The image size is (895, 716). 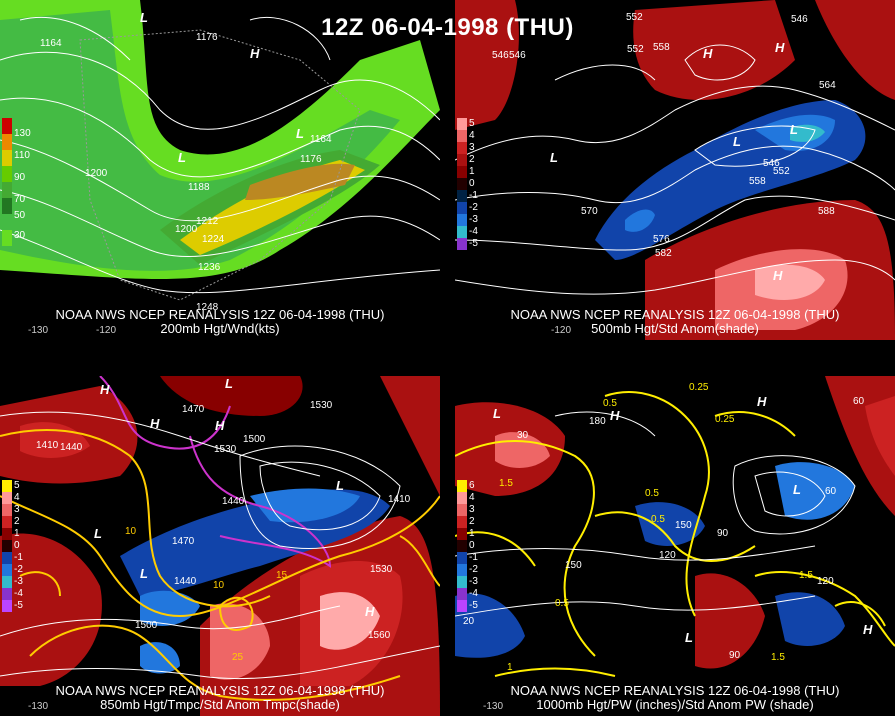 What do you see at coordinates (22, 155) in the screenshot?
I see `colorbar-label: 110` at bounding box center [22, 155].